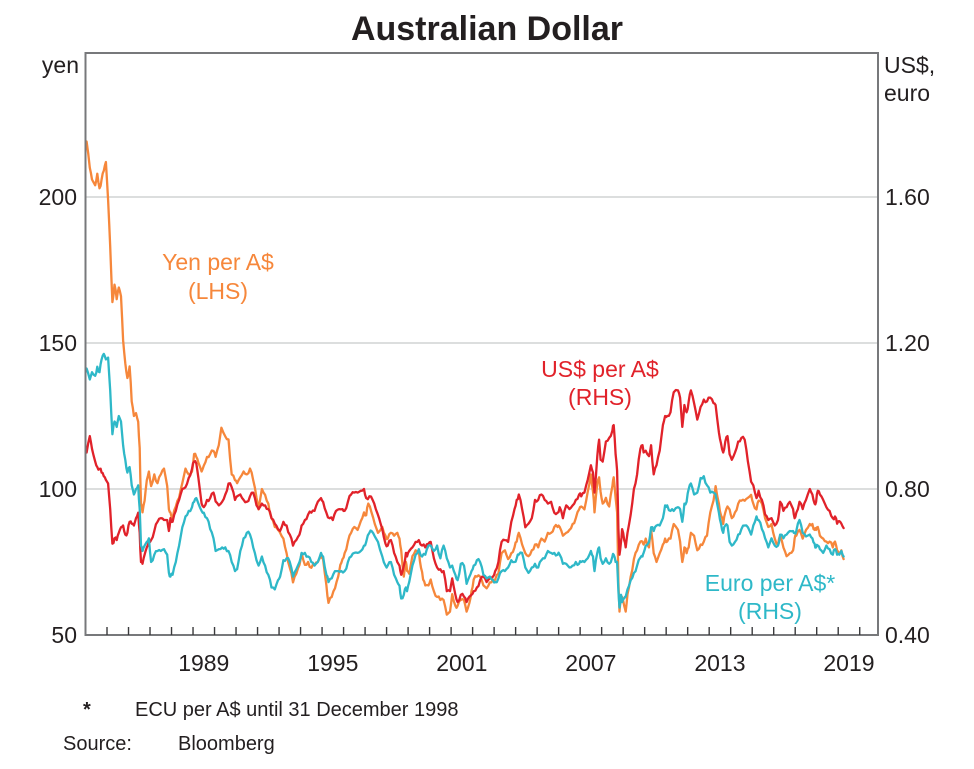 The image size is (974, 769). I want to click on footnote-marker: *, so click(87, 710).